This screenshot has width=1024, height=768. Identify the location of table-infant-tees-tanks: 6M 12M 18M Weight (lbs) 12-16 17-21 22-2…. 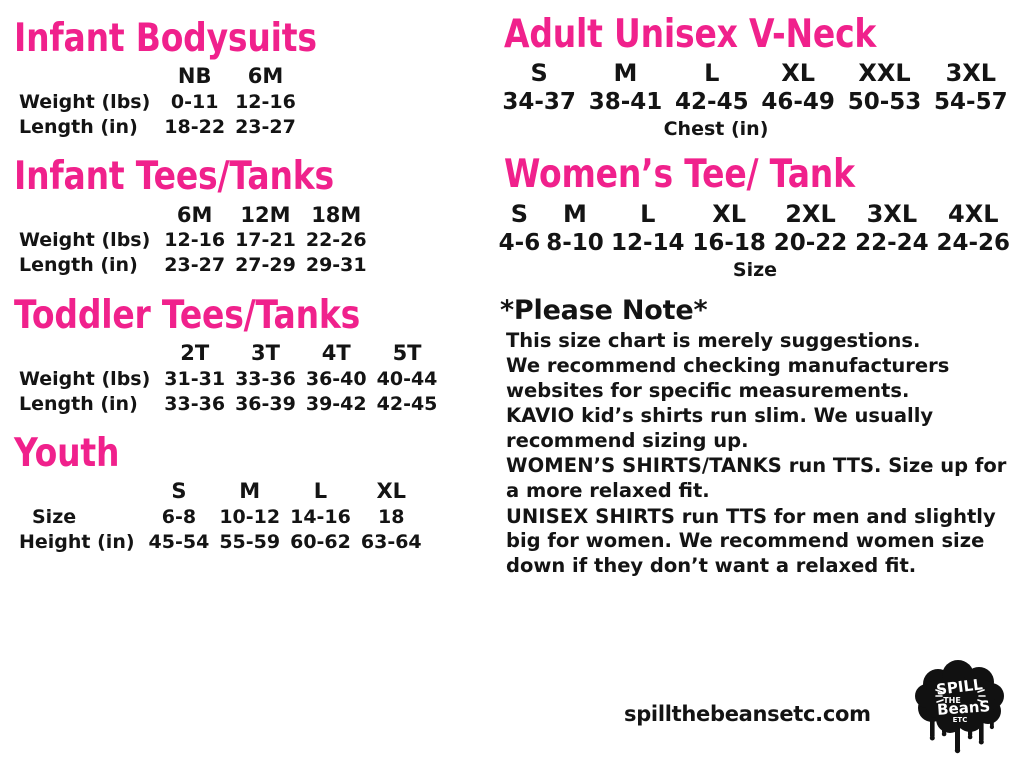
(193, 240).